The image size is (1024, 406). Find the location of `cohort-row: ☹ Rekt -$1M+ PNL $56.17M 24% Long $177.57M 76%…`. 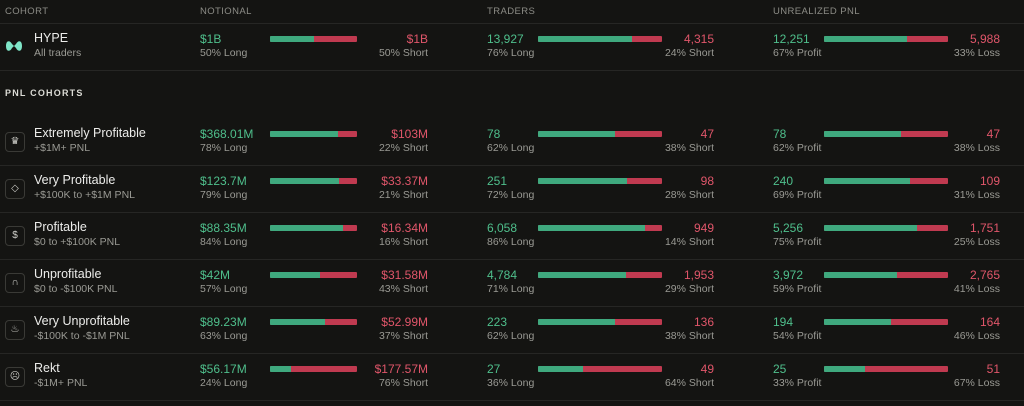

cohort-row: ☹ Rekt -$1M+ PNL $56.17M 24% Long $177.57M 76%… is located at coordinates (512, 377).